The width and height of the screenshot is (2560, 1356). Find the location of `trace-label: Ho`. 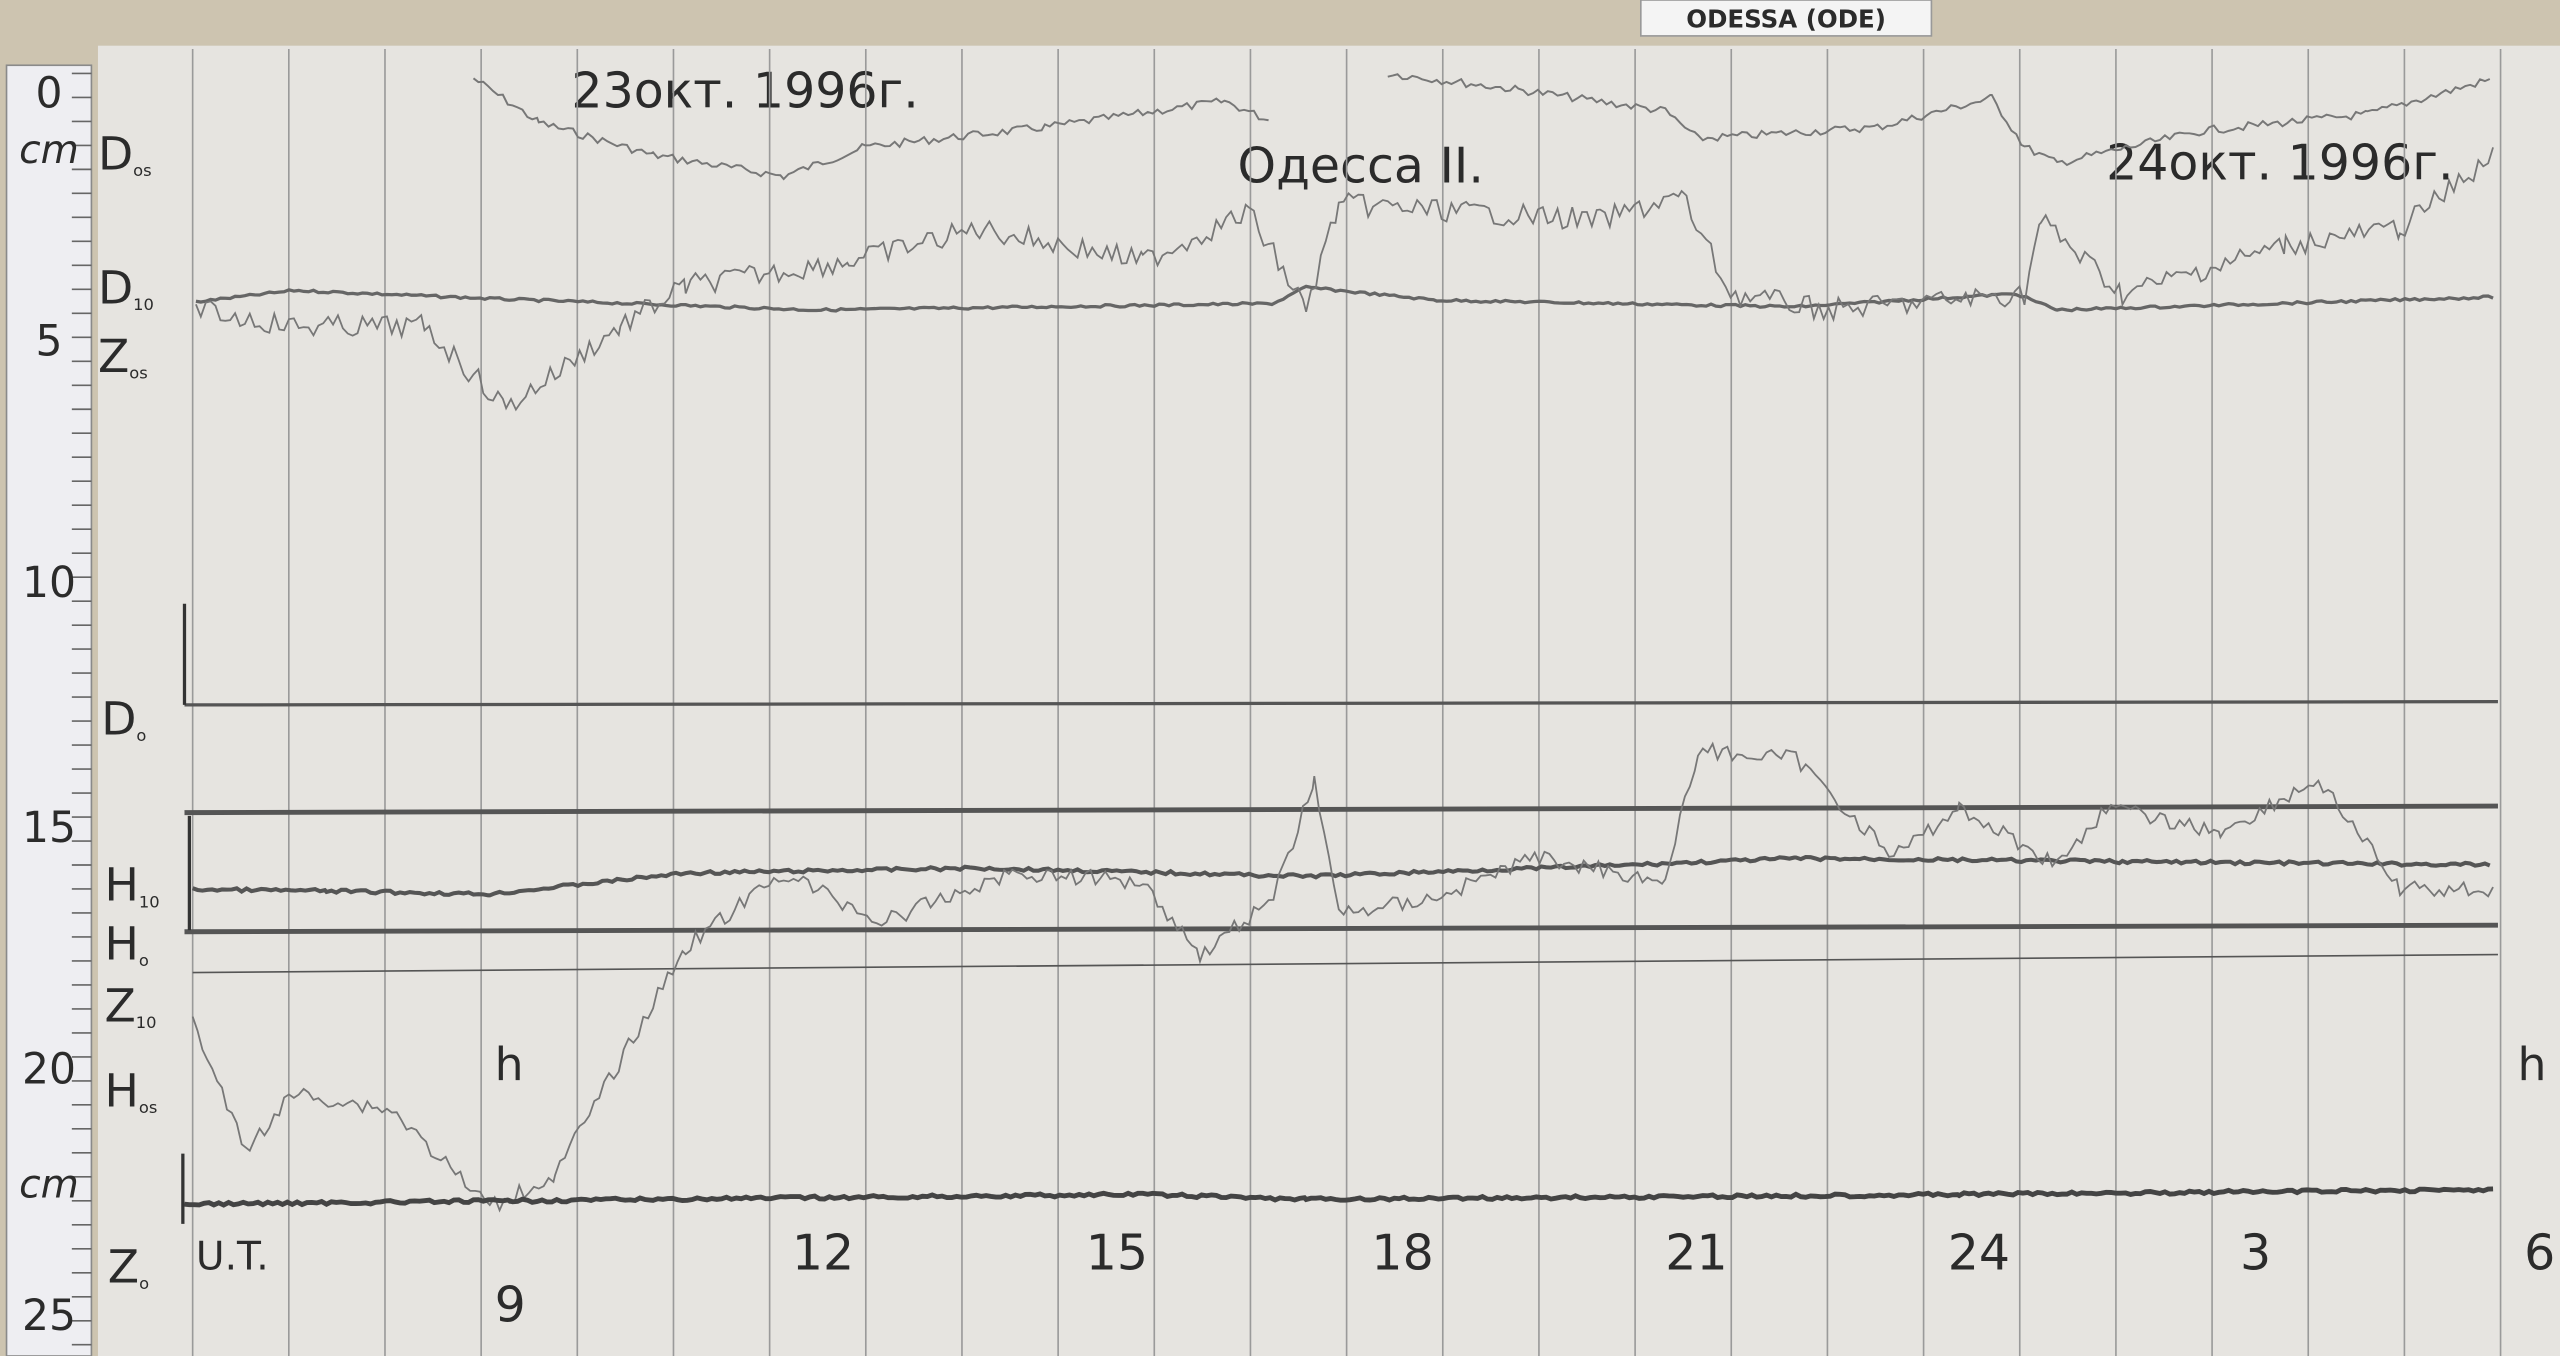

trace-label: Ho is located at coordinates (126, 943).